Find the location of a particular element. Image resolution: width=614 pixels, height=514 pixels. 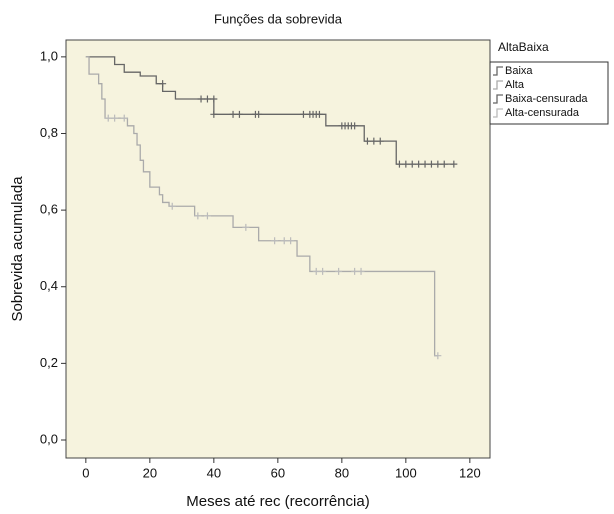

y-axis-label: Sobrevida acumulada is located at coordinates (17, 249).